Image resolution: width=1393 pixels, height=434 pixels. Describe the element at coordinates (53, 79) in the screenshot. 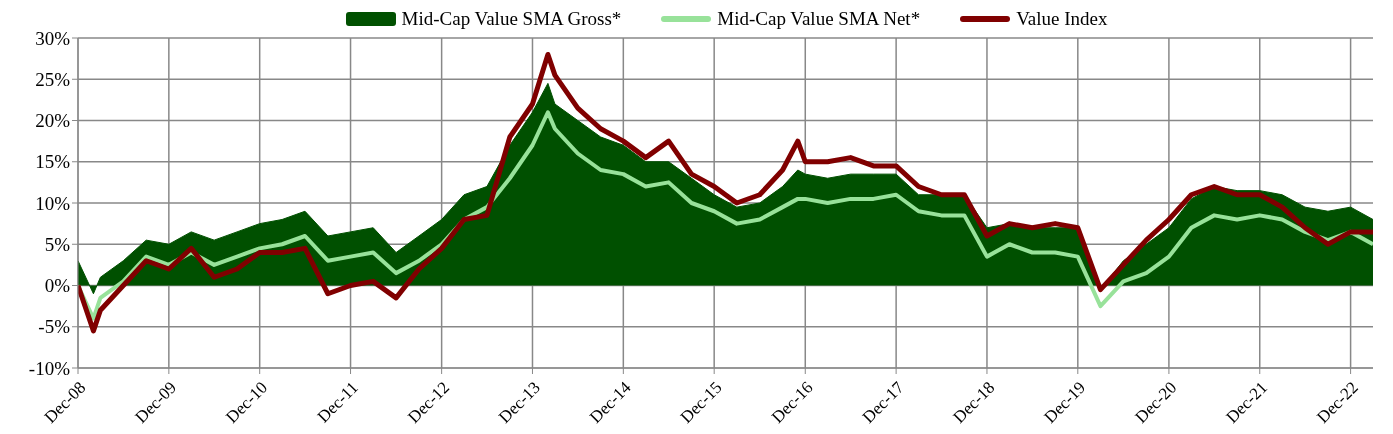

I see `y-tick-label: 25%` at that location.